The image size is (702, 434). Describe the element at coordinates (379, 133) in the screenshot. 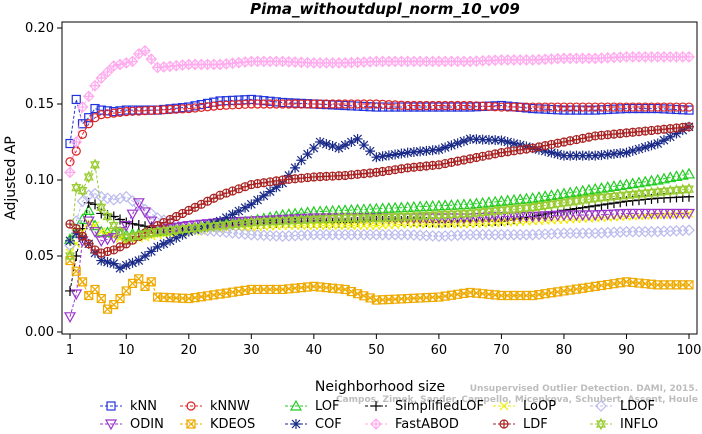

I see `series-knnw` at that location.